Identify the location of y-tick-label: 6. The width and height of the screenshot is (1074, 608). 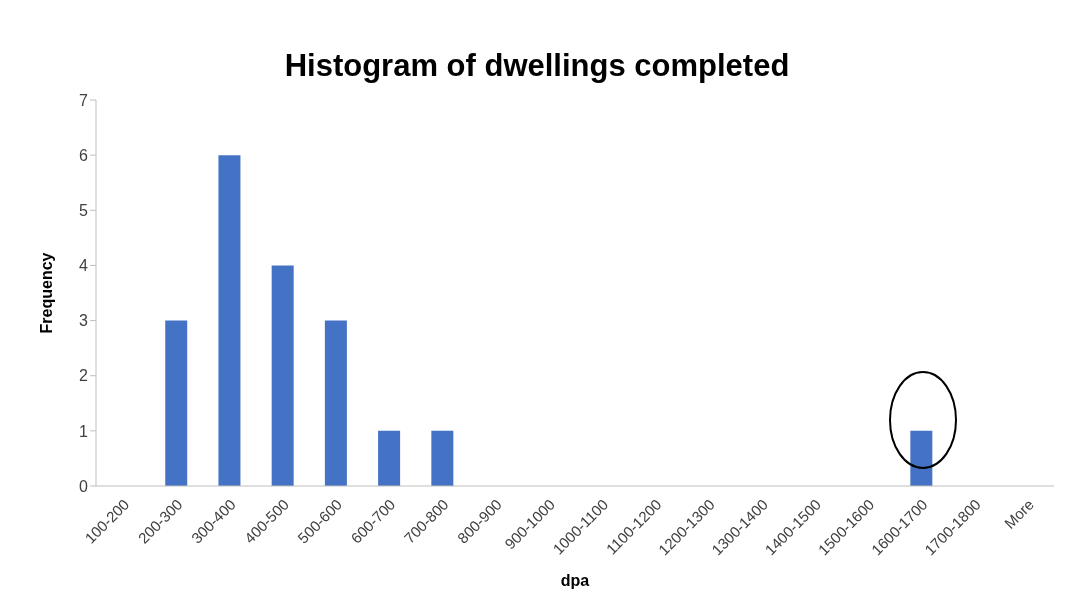
(84, 155).